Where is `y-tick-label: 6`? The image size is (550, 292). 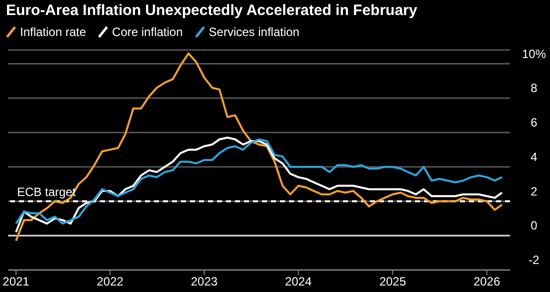
y-tick-label: 6 is located at coordinates (534, 123).